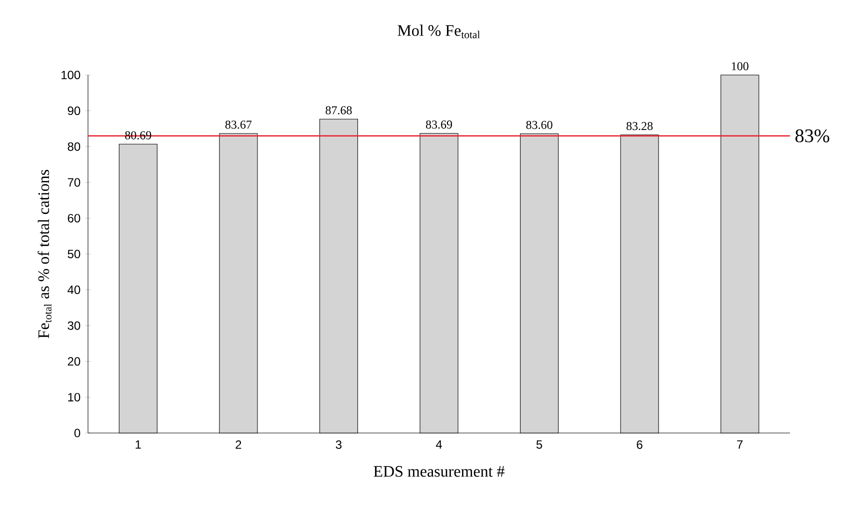 Image resolution: width=859 pixels, height=510 pixels. What do you see at coordinates (439, 31) in the screenshot?
I see `chart-title: Mol % Fe$_{total}$` at bounding box center [439, 31].